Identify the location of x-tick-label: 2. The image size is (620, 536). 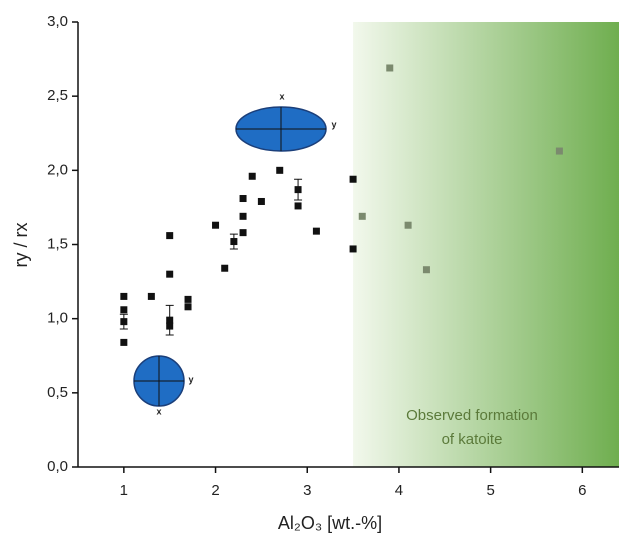
(215, 490).